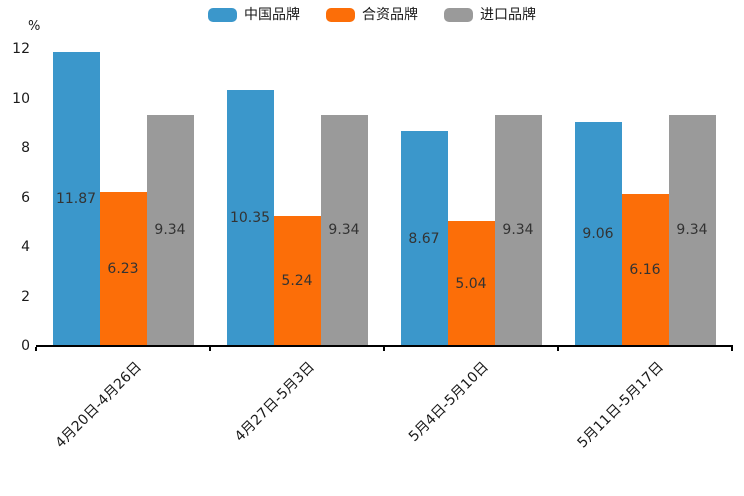 This screenshot has height=496, width=744. I want to click on y-axis-unit-label: %, so click(34, 26).